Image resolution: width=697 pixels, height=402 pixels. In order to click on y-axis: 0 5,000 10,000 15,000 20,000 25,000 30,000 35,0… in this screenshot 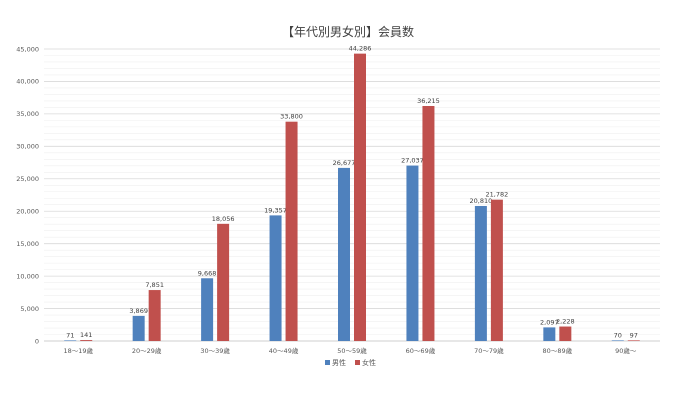, I will do `click(27, 195)`.